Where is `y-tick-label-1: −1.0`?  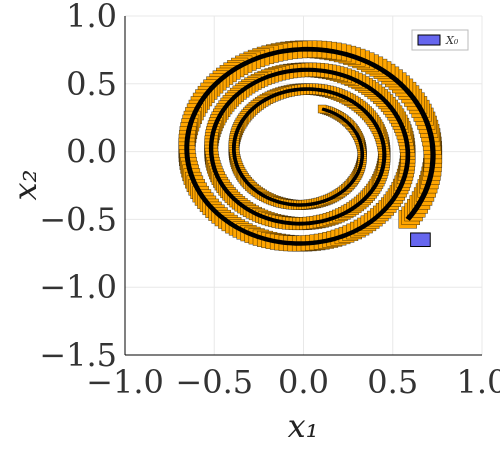 y-tick-label-1: −1.0 is located at coordinates (78, 287).